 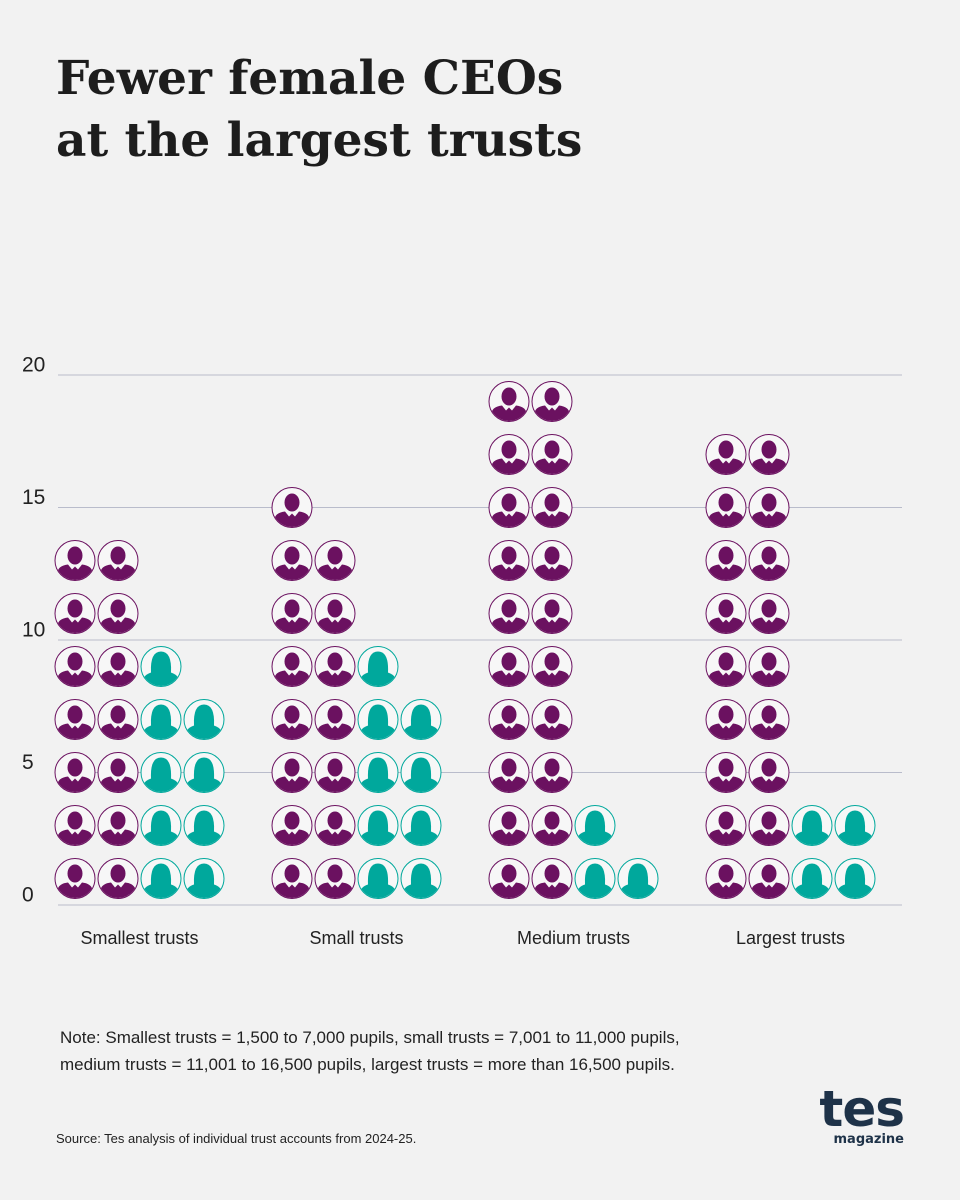 I want to click on x-tick-label: Small trusts, so click(x=356, y=938).